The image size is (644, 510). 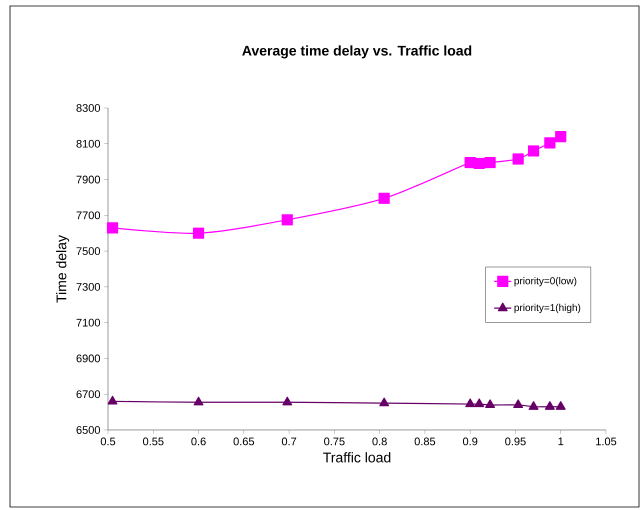 What do you see at coordinates (88, 322) in the screenshot?
I see `y-tick-label: 7100` at bounding box center [88, 322].